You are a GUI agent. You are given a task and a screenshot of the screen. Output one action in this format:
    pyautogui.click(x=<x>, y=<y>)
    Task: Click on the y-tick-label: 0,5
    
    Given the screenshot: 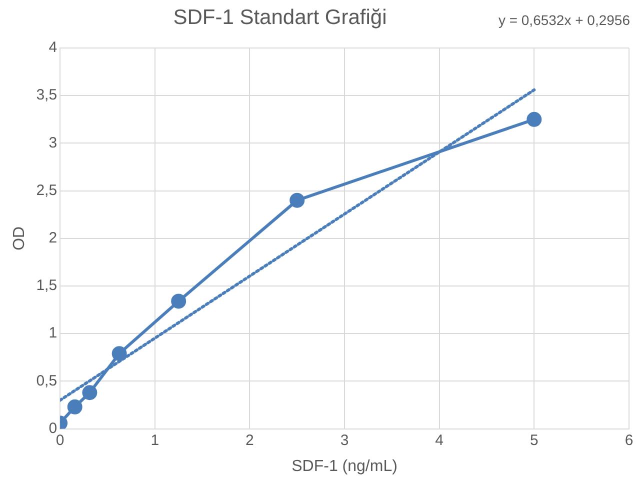 What is the action you would take?
    pyautogui.click(x=47, y=381)
    